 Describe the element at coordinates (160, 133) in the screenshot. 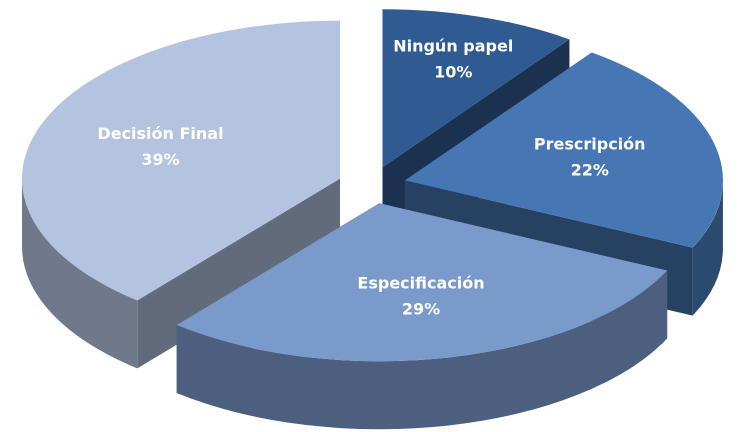

I see `slice-label: Decisión Final` at that location.